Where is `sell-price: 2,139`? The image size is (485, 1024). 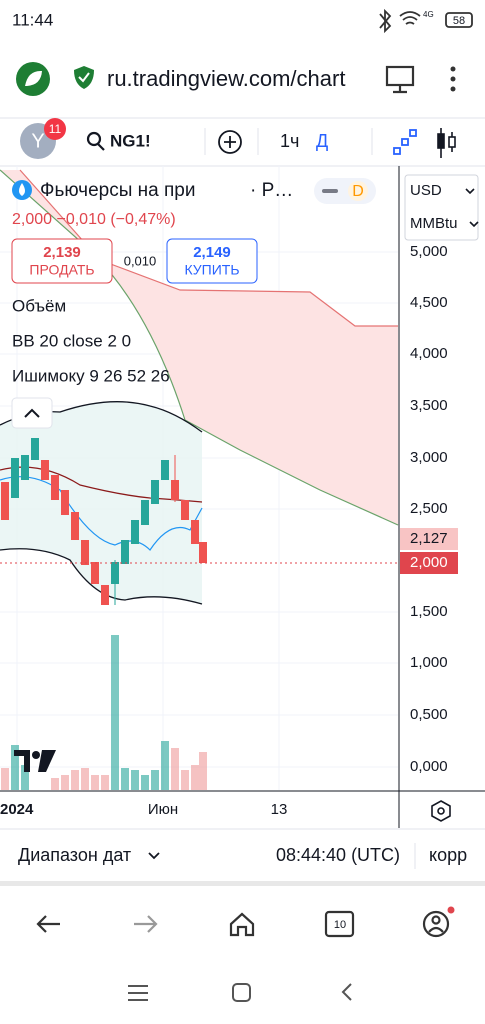
sell-price: 2,139 is located at coordinates (62, 252).